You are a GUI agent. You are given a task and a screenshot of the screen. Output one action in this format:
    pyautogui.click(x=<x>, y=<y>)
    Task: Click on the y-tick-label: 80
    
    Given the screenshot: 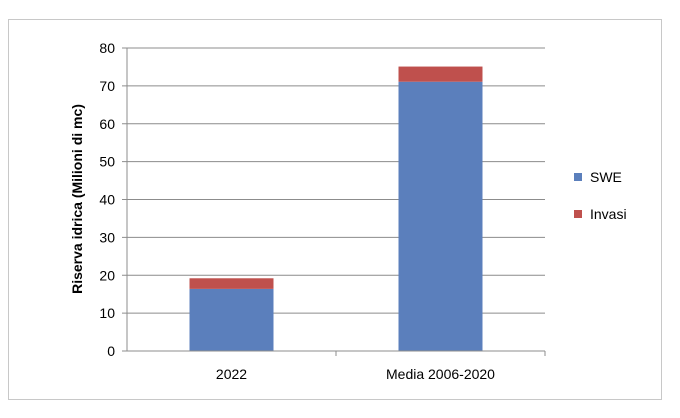 What is the action you would take?
    pyautogui.click(x=107, y=48)
    